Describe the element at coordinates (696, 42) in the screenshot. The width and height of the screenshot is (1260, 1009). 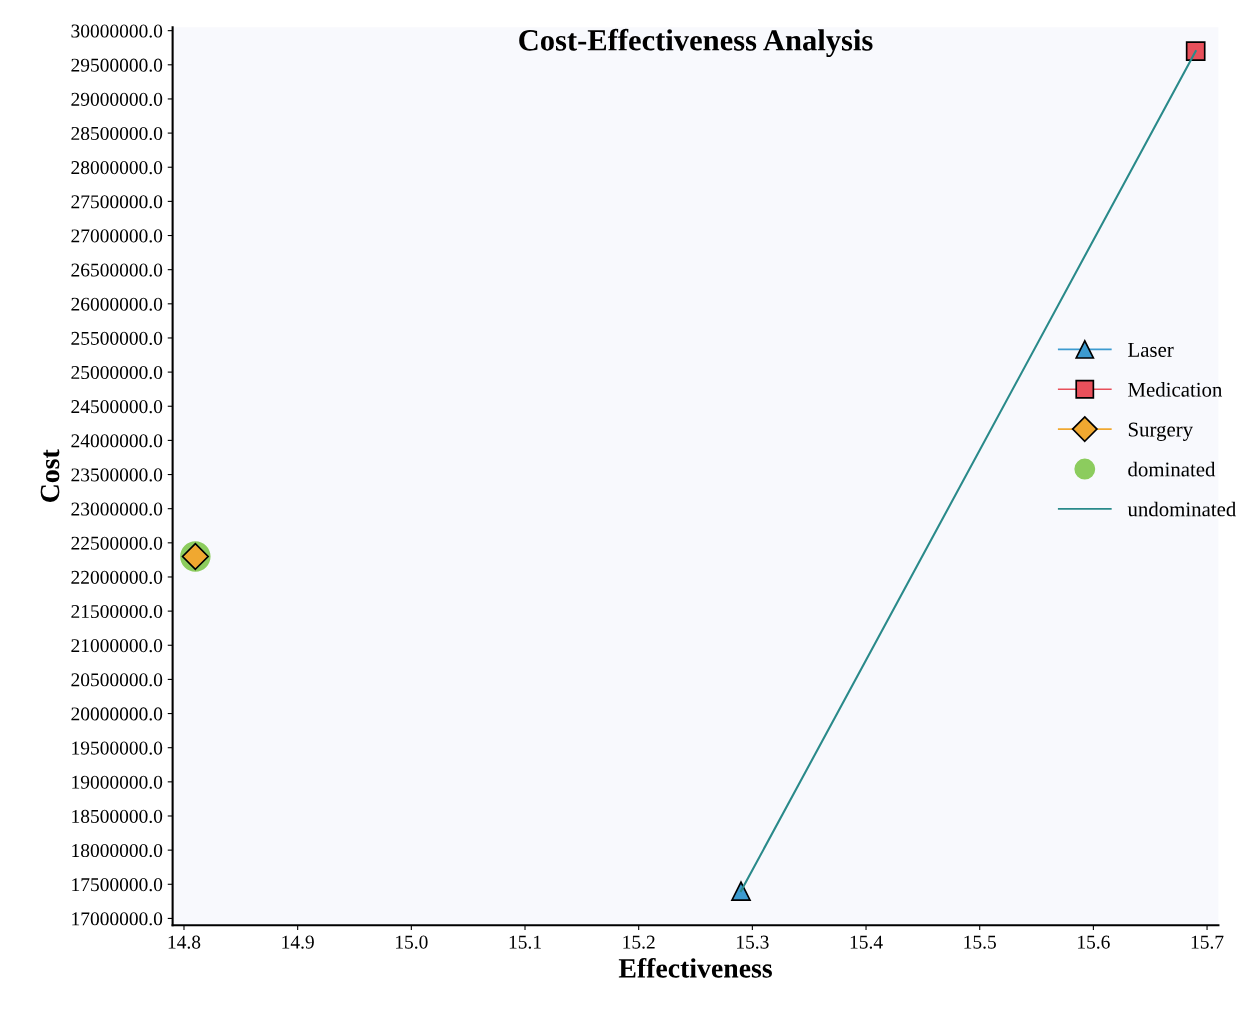
I see `chart-title: Cost-Effectiveness Analysis` at that location.